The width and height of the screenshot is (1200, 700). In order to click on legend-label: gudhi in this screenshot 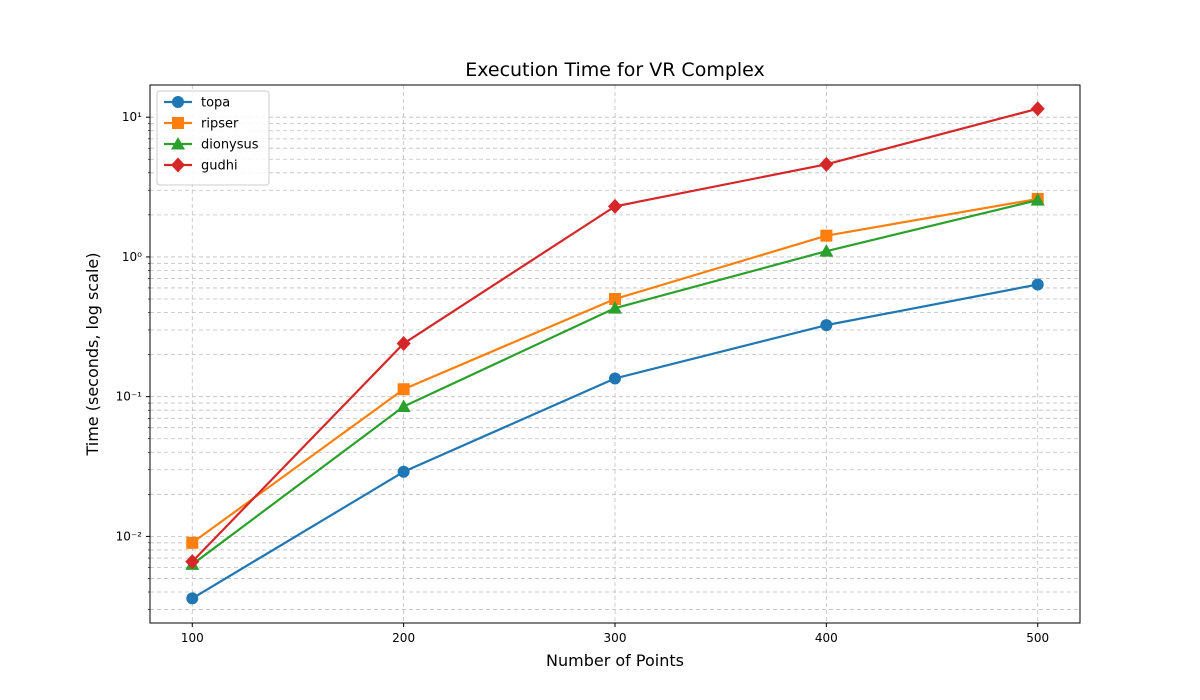, I will do `click(219, 166)`.